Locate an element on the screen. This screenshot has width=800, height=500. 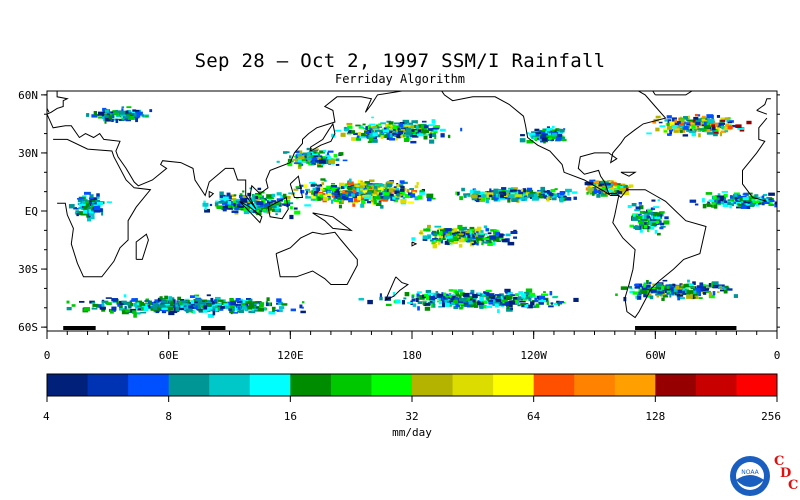
coastline is located at coordinates (225, 150).